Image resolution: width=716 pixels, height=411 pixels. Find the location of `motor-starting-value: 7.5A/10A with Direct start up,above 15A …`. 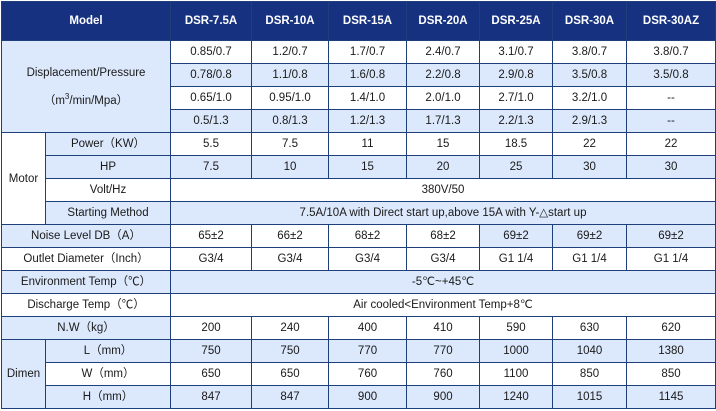

motor-starting-value: 7.5A/10A with Direct start up,above 15A … is located at coordinates (443, 213).